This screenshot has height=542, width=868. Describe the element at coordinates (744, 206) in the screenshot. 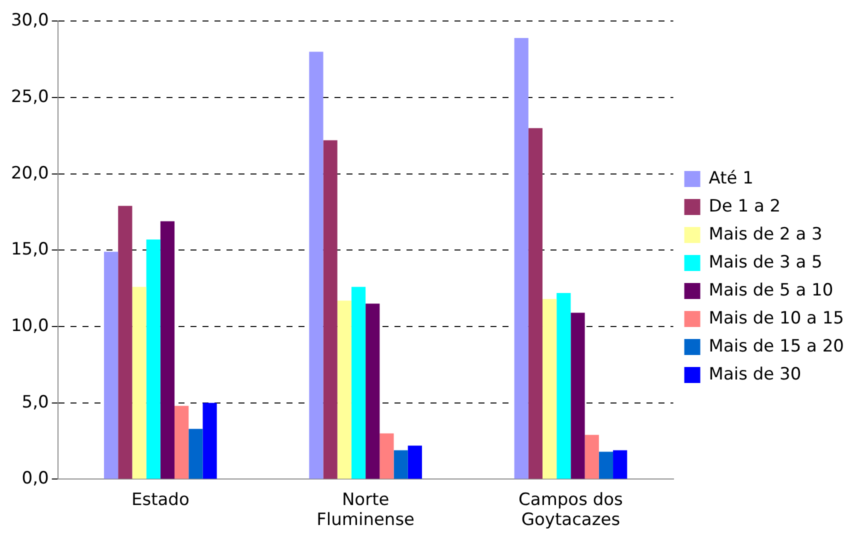

I see `legend-label: De 1 a 2` at that location.